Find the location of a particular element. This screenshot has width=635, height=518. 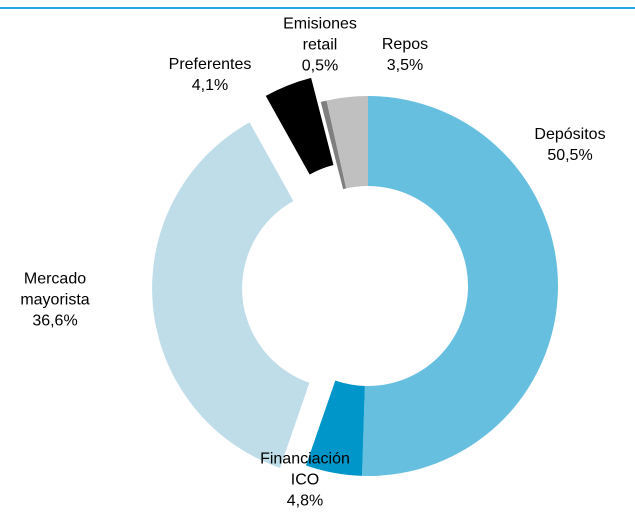

category-label: Emisiones retail is located at coordinates (320, 34).